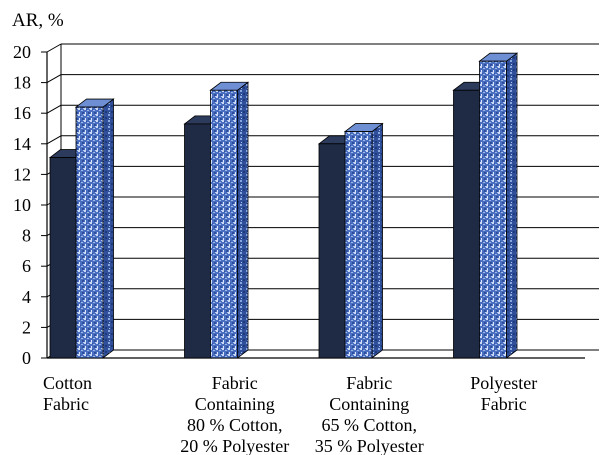 The width and height of the screenshot is (603, 455). Describe the element at coordinates (369, 445) in the screenshot. I see `category-label-line: 35 % Polyester` at that location.